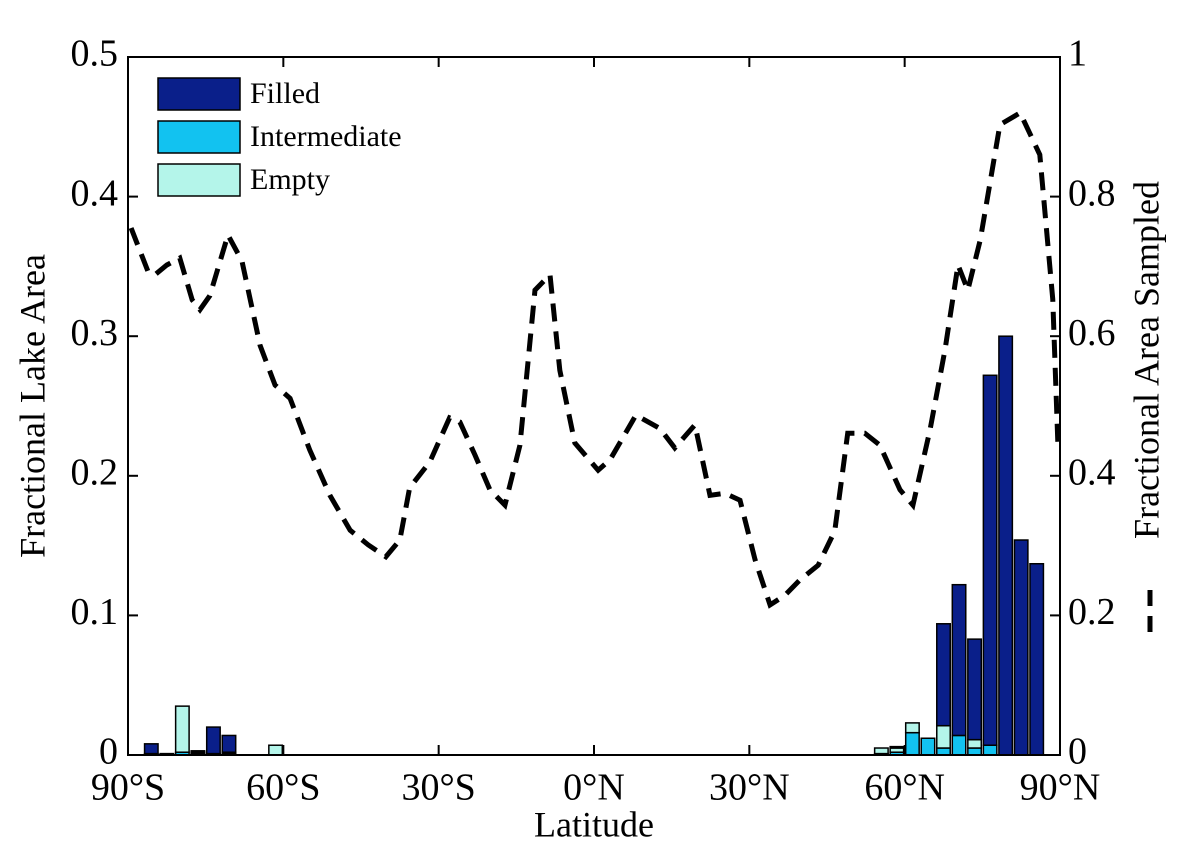 This screenshot has width=1186, height=858. I want to click on x-tick-label: 30°N, so click(749, 788).